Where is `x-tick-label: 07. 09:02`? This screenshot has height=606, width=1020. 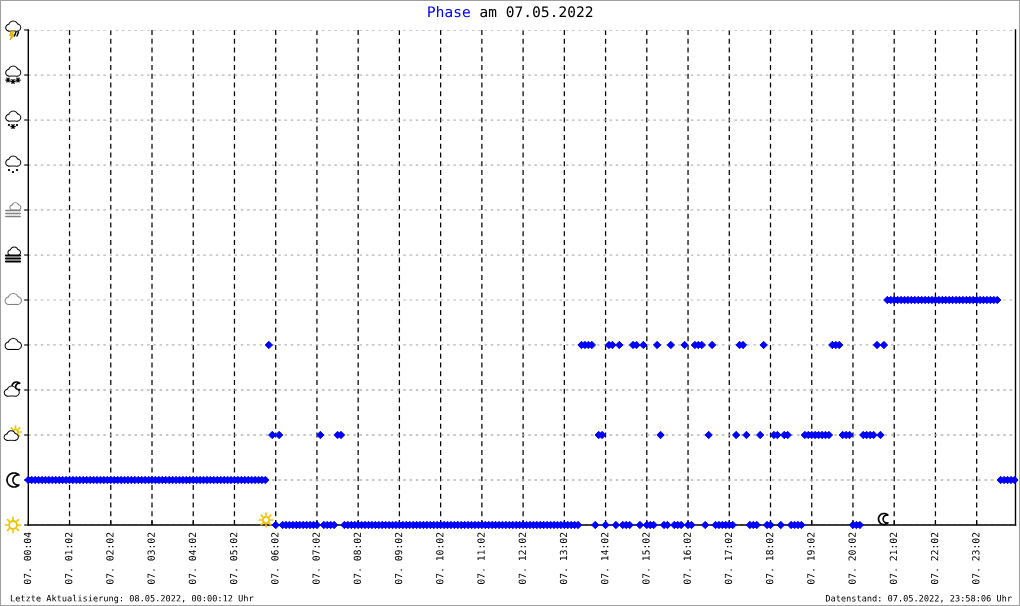 x-tick-label: 07. 09:02 is located at coordinates (398, 558).